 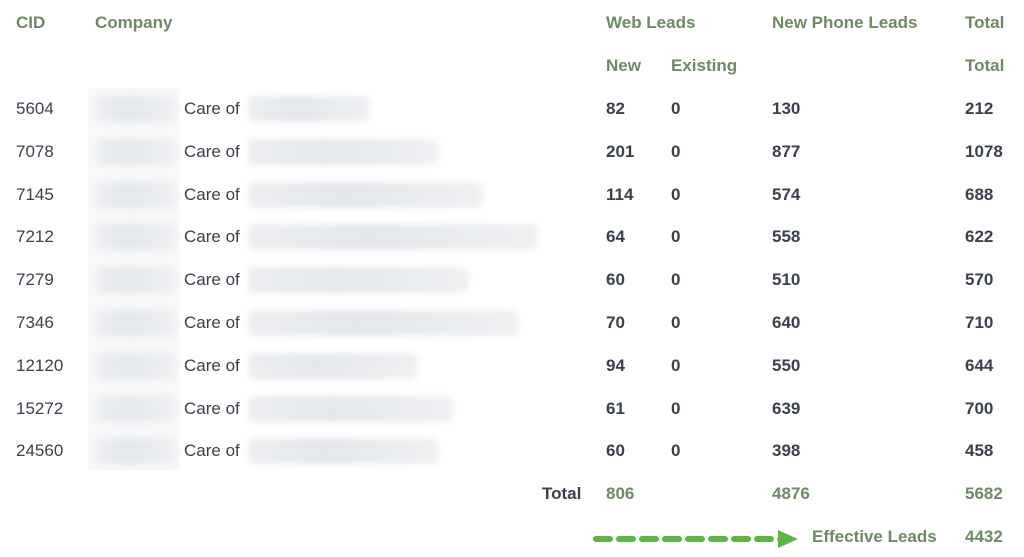 What do you see at coordinates (704, 65) in the screenshot?
I see `header-existing: Existing` at bounding box center [704, 65].